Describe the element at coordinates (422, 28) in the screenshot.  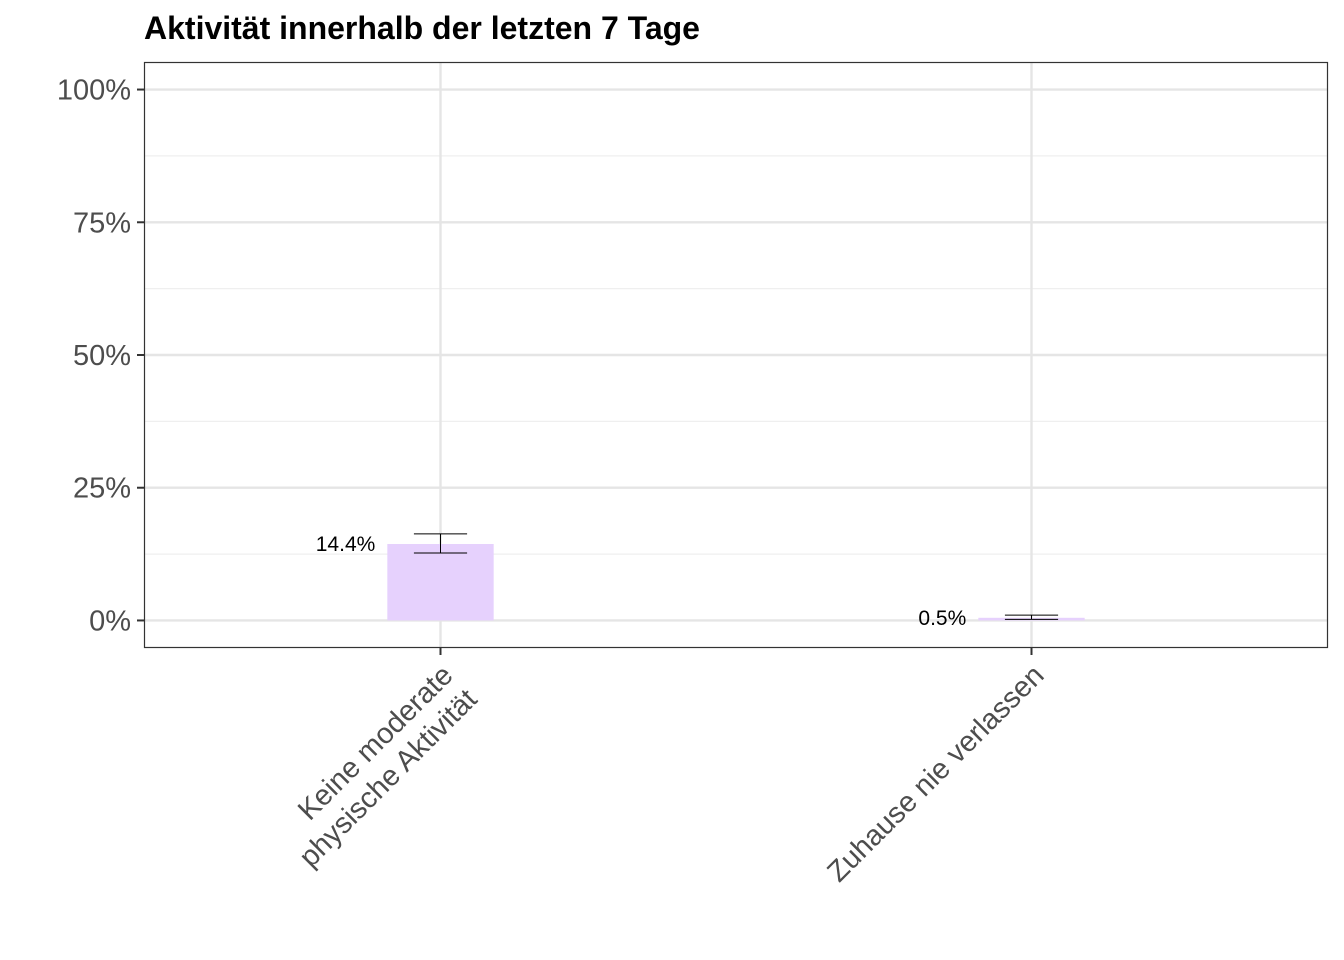
I see `chart-title: Aktivität innerhalb der letzten 7 Tage` at that location.